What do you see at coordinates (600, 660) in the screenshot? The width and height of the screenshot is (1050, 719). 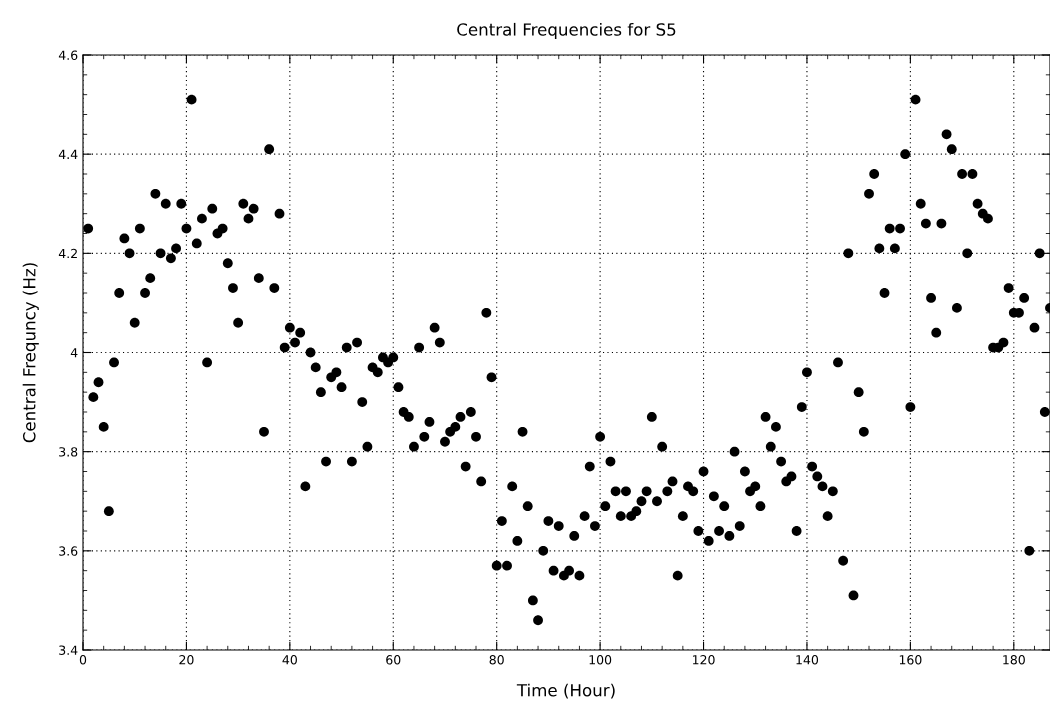 I see `x-tick-label: 100` at bounding box center [600, 660].